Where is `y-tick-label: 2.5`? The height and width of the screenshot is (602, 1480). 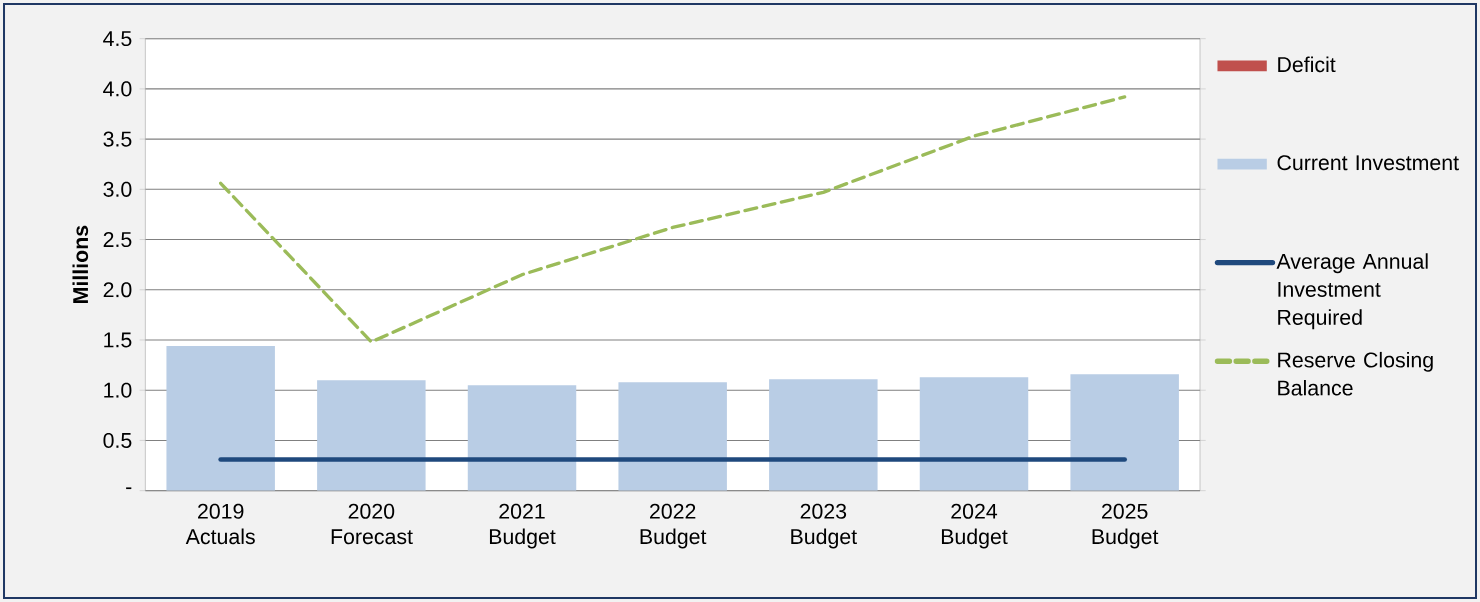 y-tick-label: 2.5 is located at coordinates (117, 240).